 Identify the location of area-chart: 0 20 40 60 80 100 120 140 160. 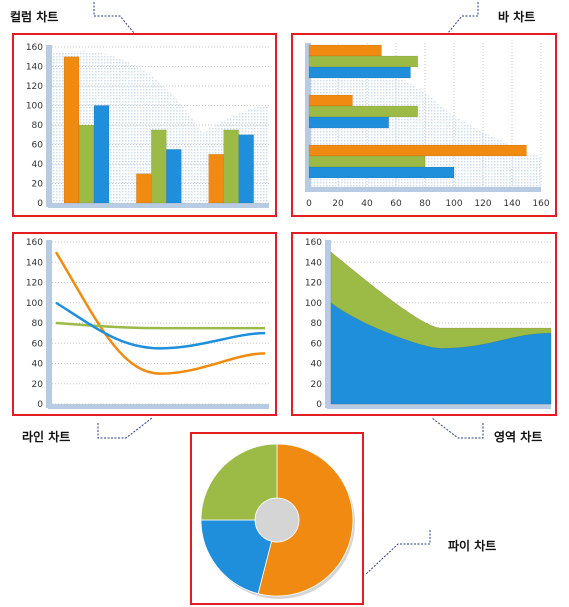
(428, 324).